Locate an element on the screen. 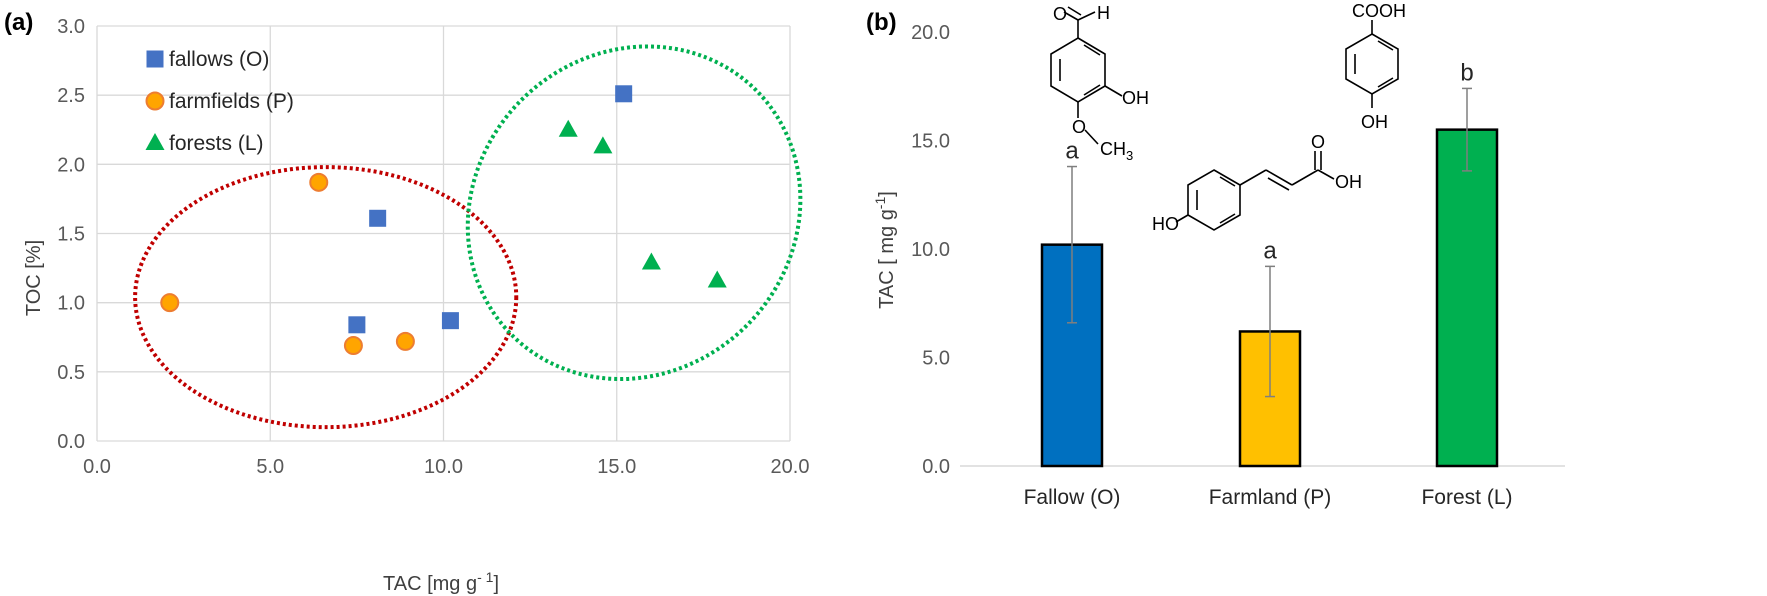 Image resolution: width=1767 pixels, height=596 pixels. bars is located at coordinates (1269, 298).